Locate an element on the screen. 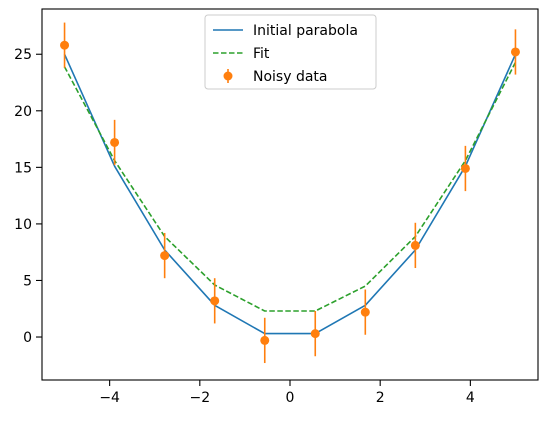 The width and height of the screenshot is (548, 421). y-tick-label-3: 15 is located at coordinates (23, 168).